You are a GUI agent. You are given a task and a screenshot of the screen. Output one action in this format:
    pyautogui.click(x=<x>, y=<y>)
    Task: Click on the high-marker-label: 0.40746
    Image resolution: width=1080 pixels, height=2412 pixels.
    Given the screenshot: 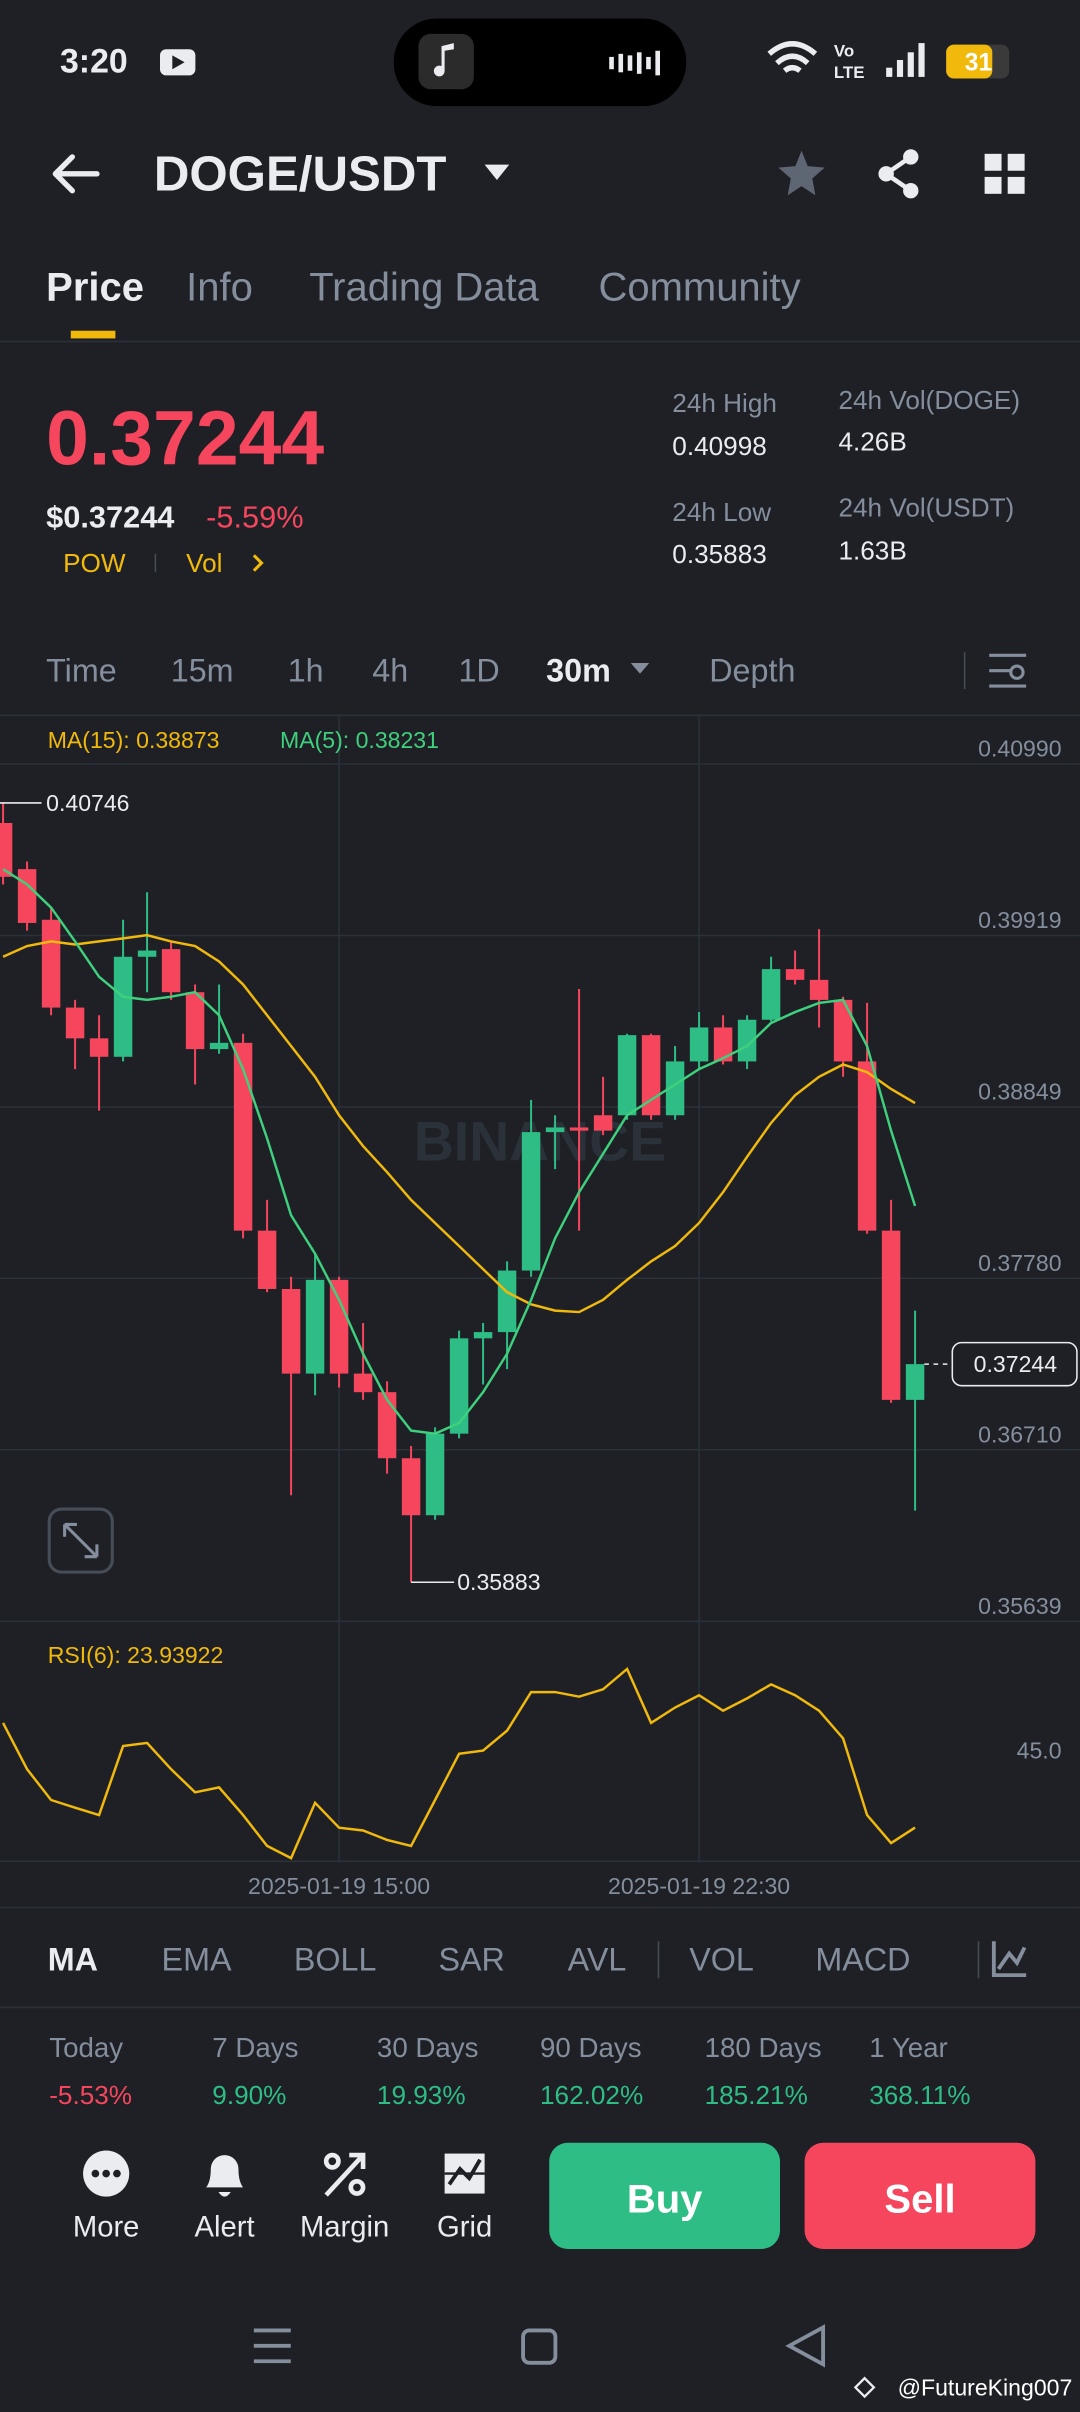 What is the action you would take?
    pyautogui.click(x=87, y=803)
    